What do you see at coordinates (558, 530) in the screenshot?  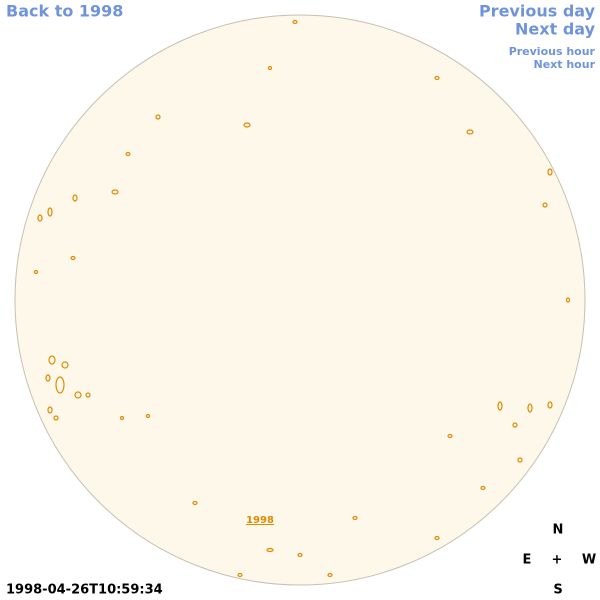 I see `compass-north: N` at bounding box center [558, 530].